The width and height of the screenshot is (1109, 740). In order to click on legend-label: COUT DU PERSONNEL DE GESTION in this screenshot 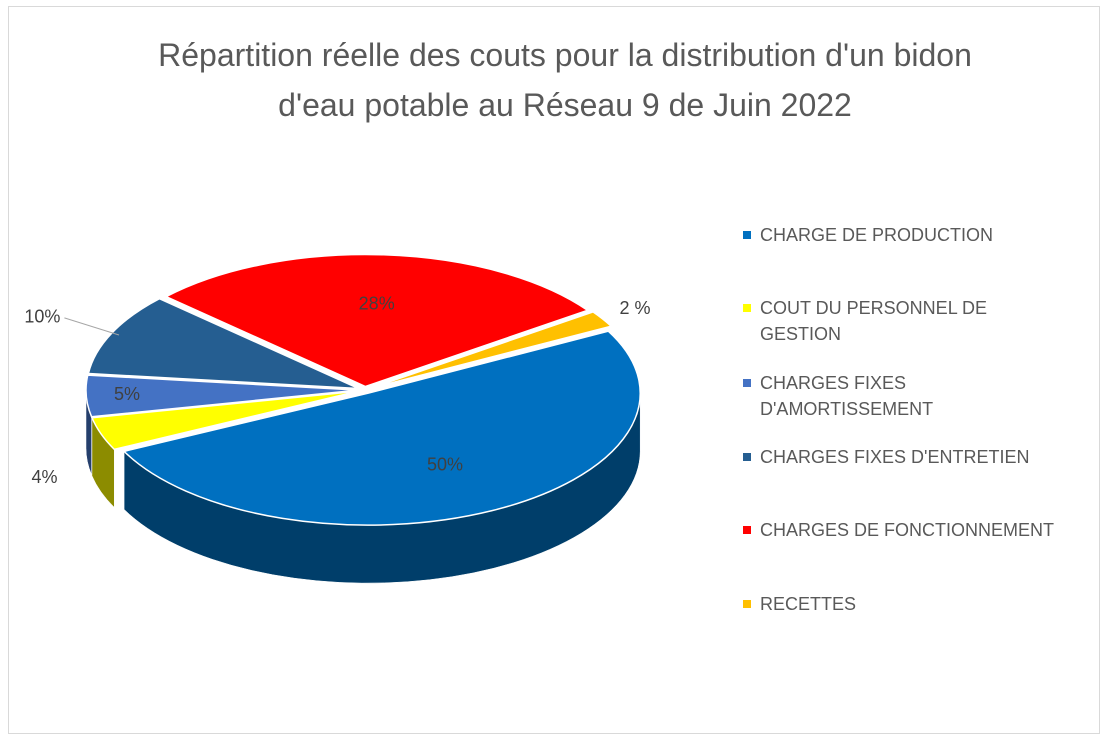, I will do `click(874, 321)`.